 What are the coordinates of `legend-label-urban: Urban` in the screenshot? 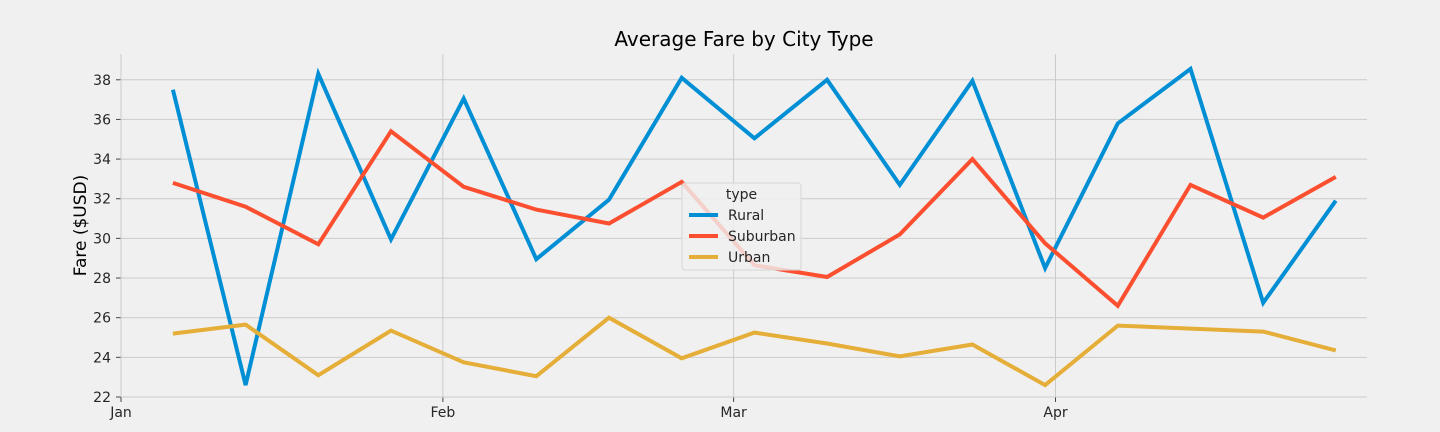 It's located at (749, 258).